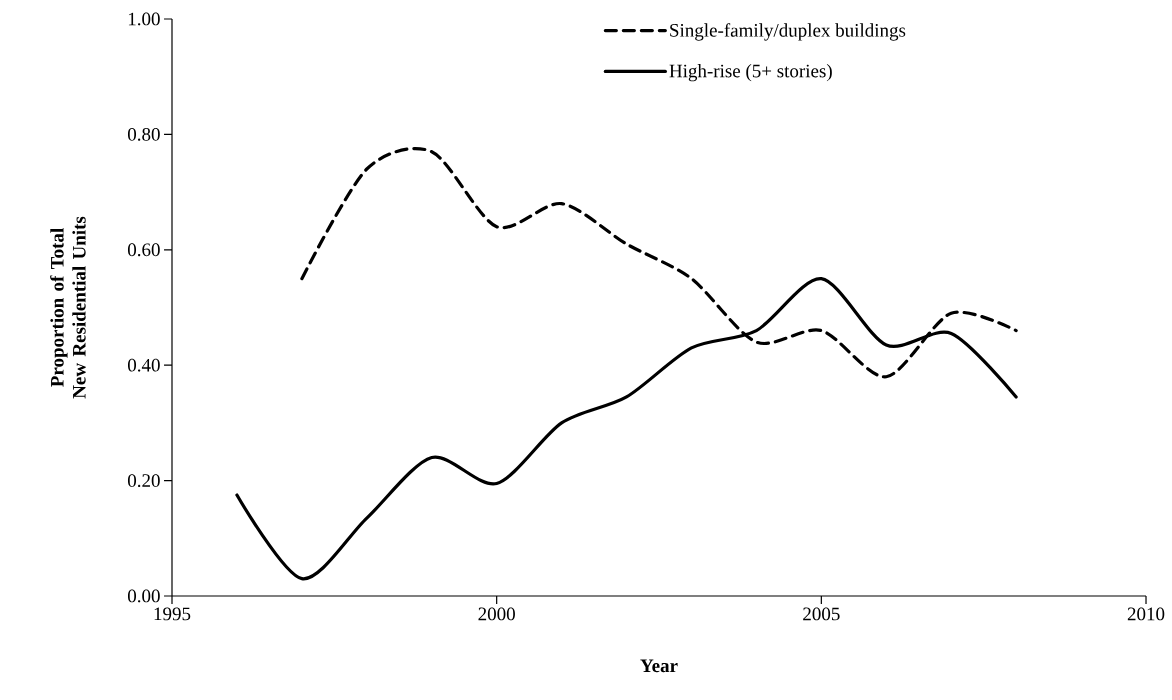 This screenshot has width=1172, height=700. What do you see at coordinates (788, 32) in the screenshot?
I see `legend-label: Single-family/duplex buildings` at bounding box center [788, 32].